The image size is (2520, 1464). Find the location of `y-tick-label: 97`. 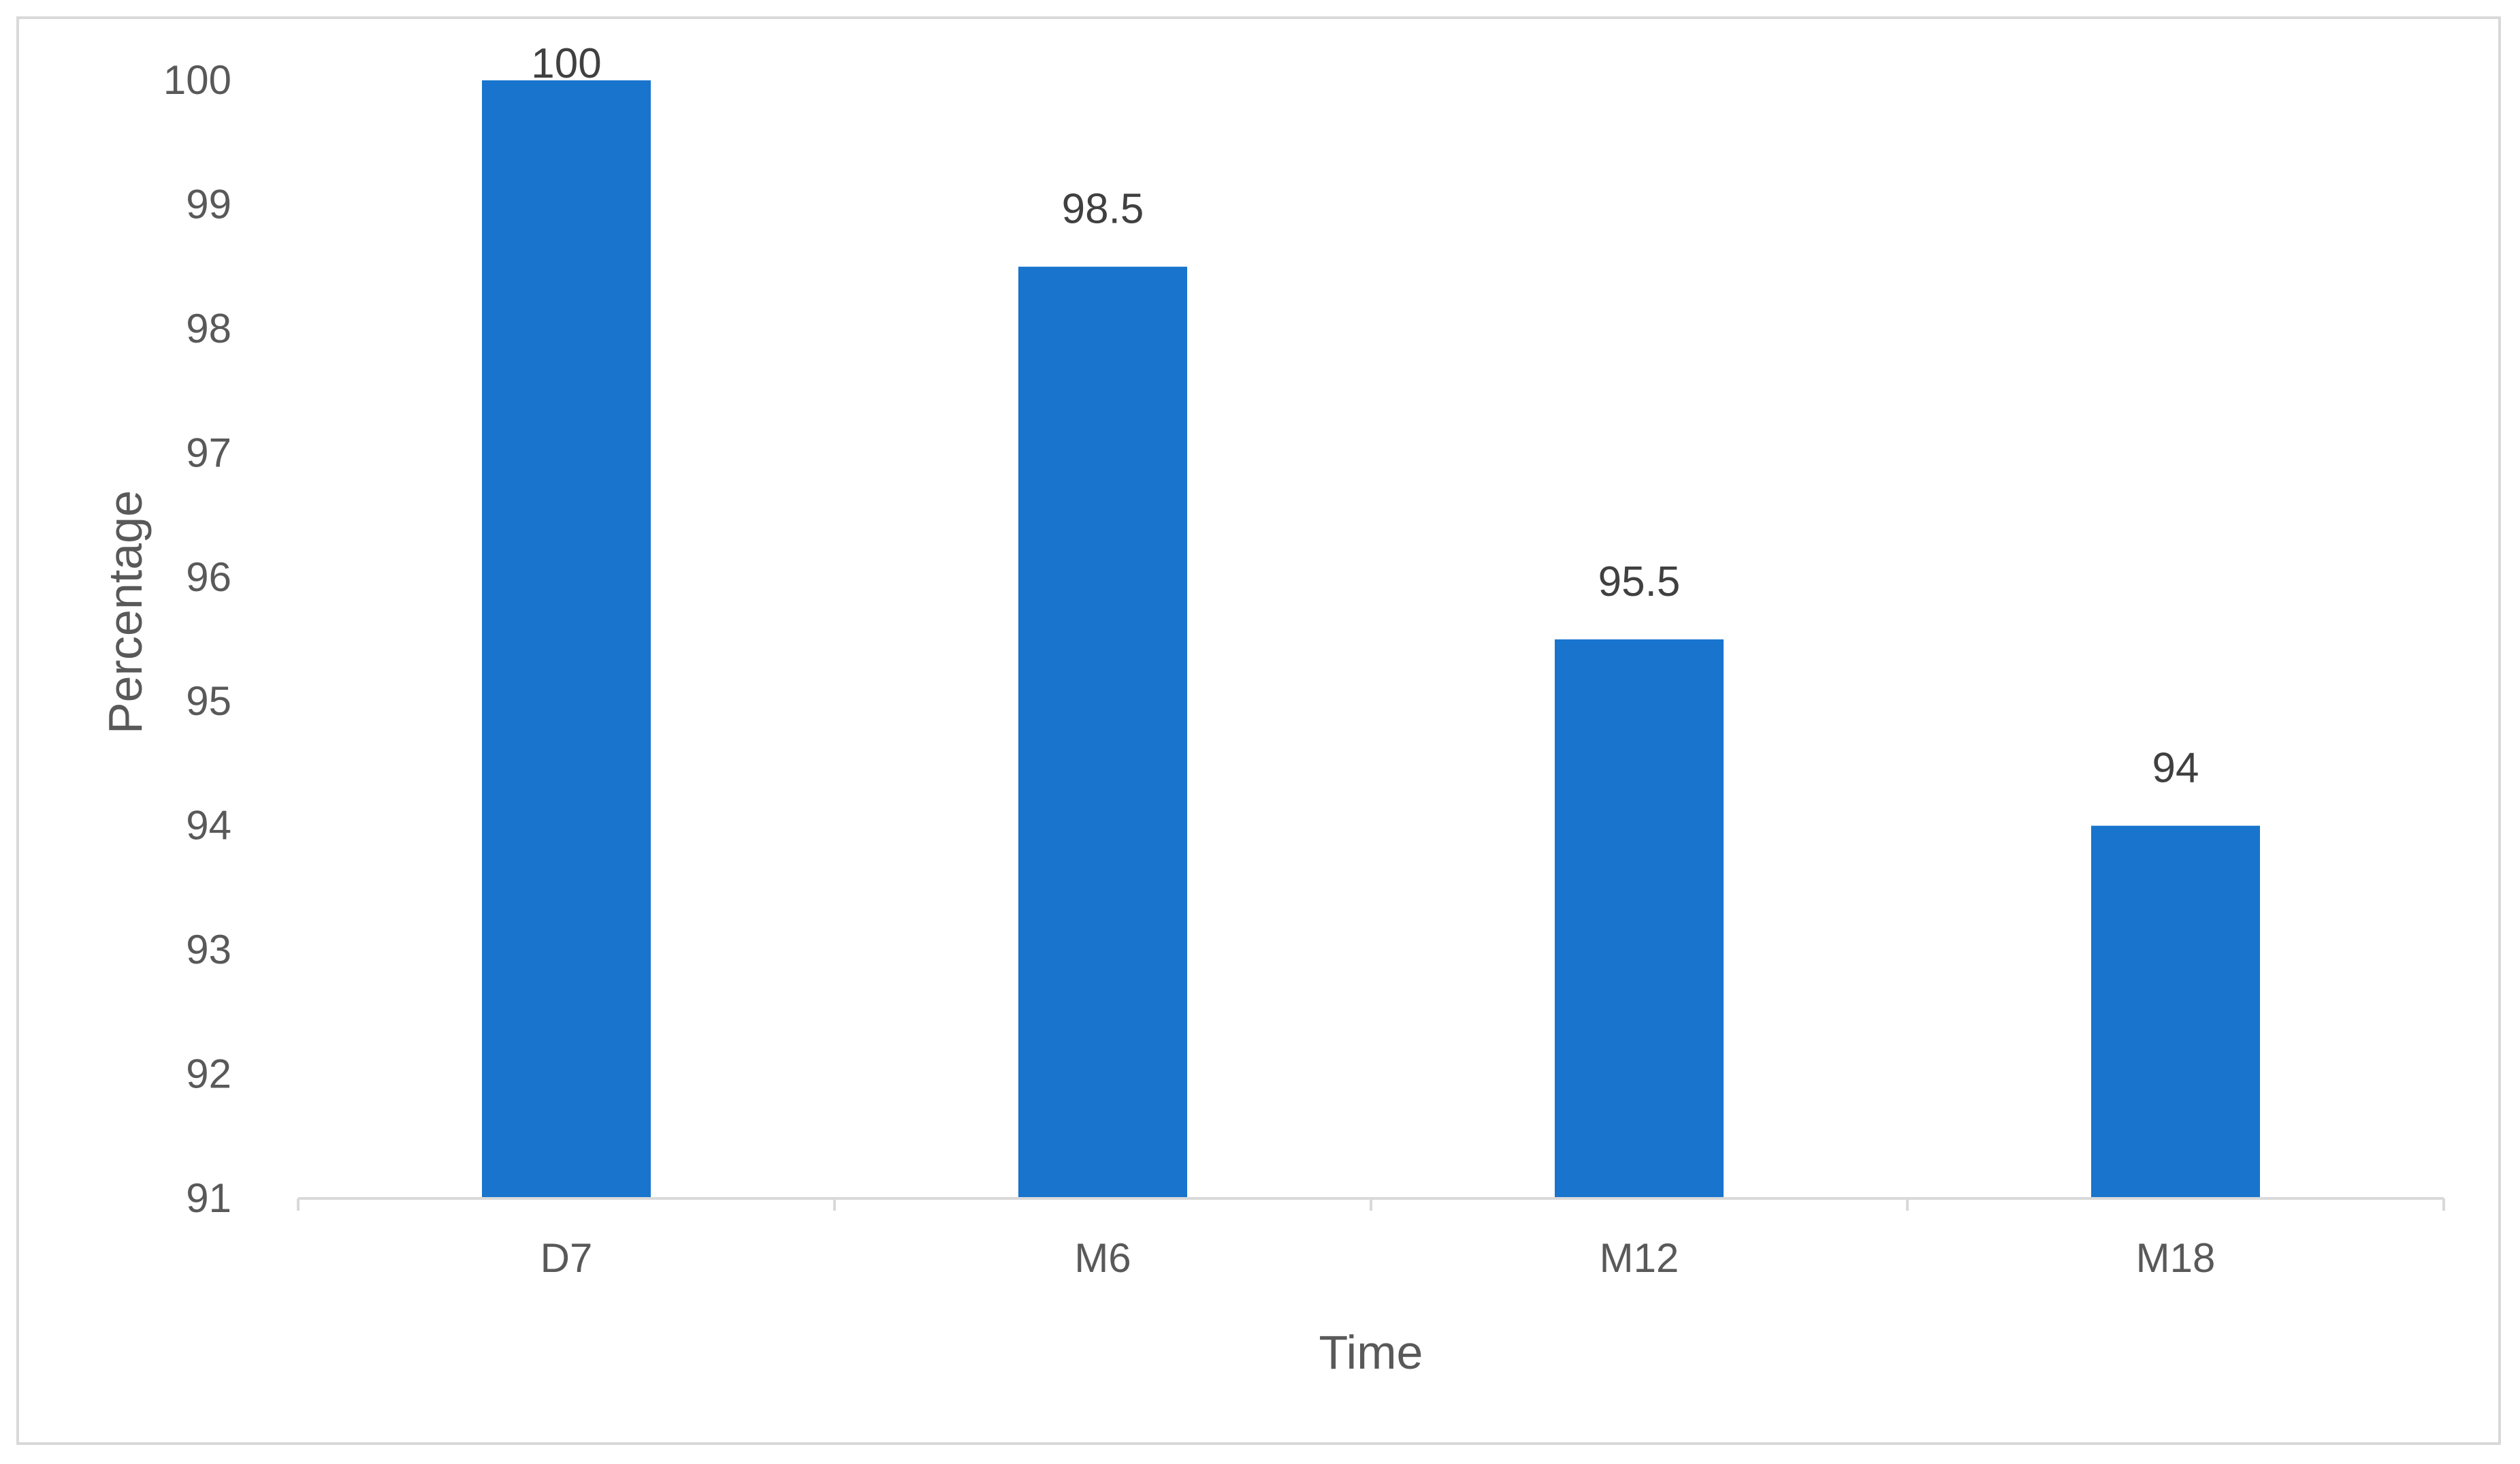

y-tick-label: 97 is located at coordinates (209, 452).